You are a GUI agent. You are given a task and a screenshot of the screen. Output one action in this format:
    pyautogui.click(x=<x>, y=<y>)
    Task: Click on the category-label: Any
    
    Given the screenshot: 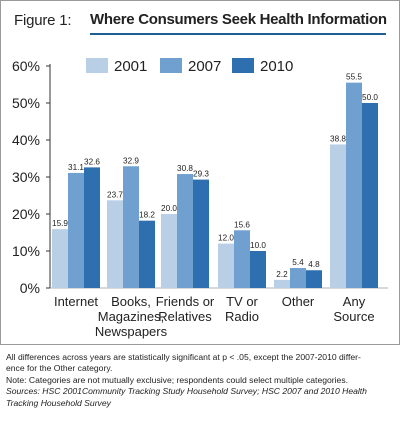 What is the action you would take?
    pyautogui.click(x=354, y=301)
    